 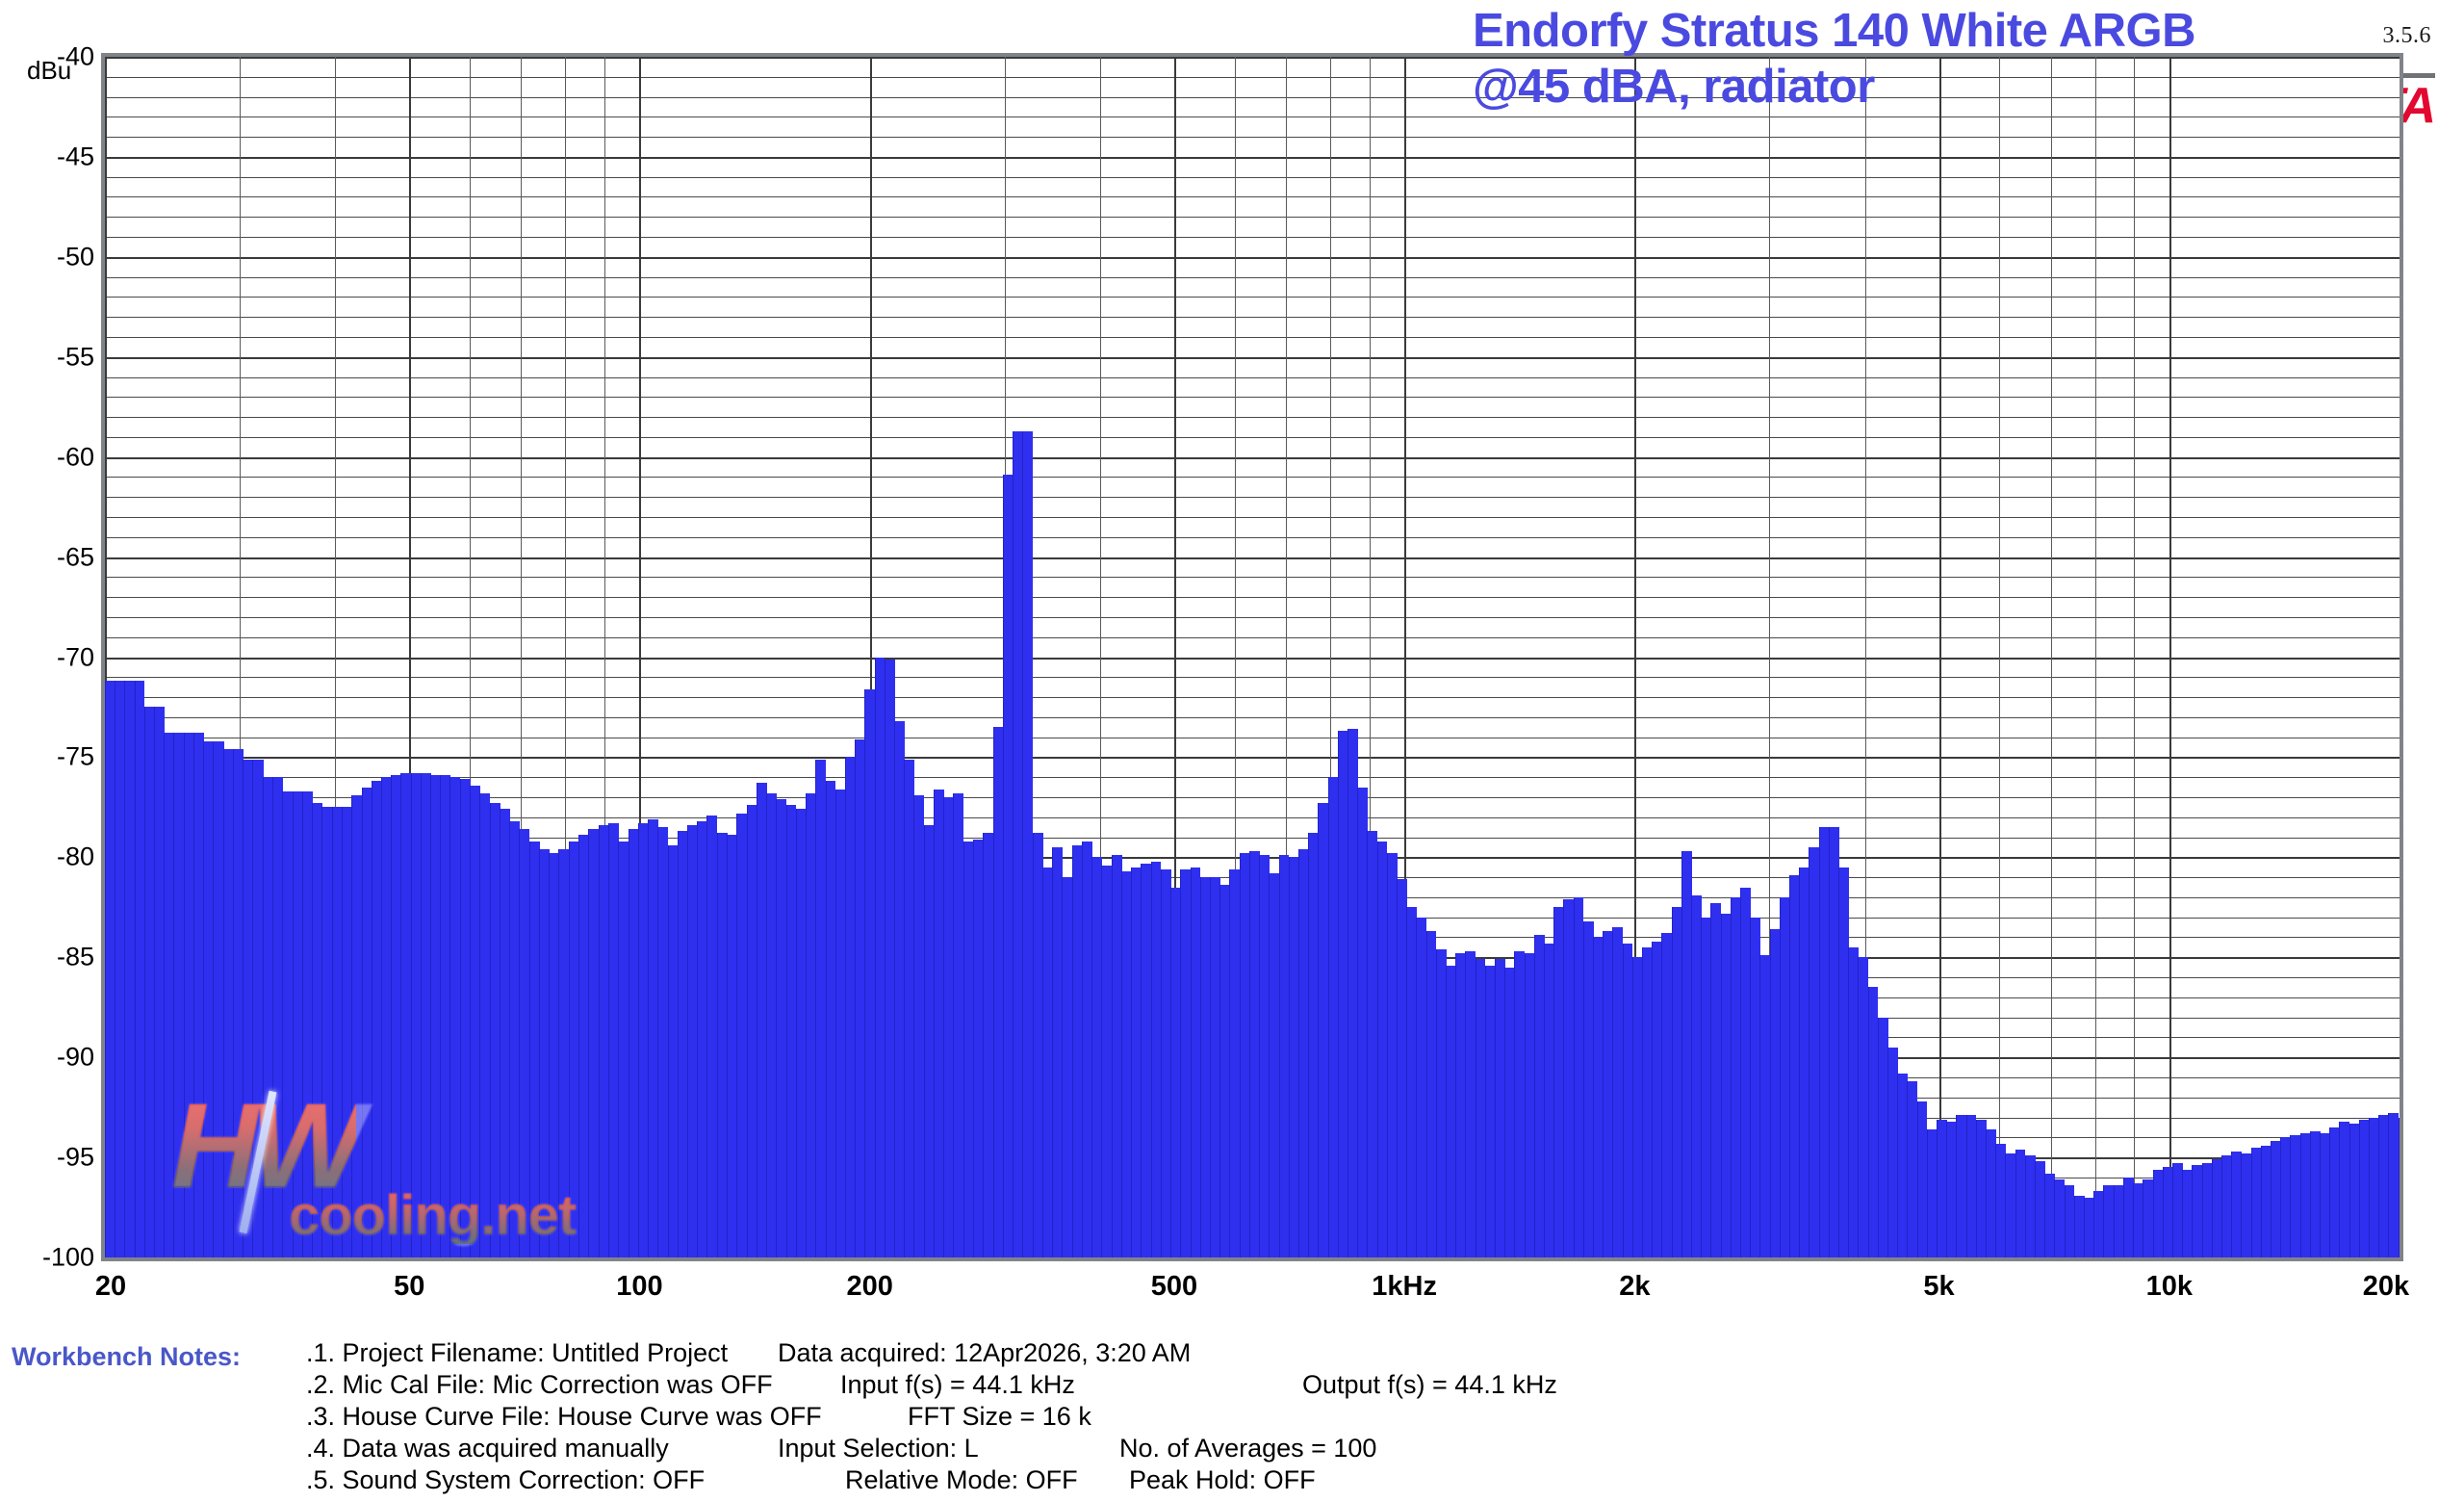 I want to click on note-col3: No. of Averages = 100, so click(x=1248, y=1448).